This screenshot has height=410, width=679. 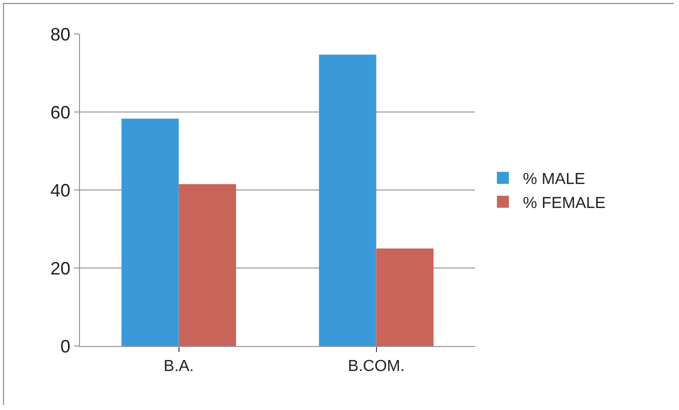 I want to click on legend-label: % FEMALE, so click(x=564, y=203).